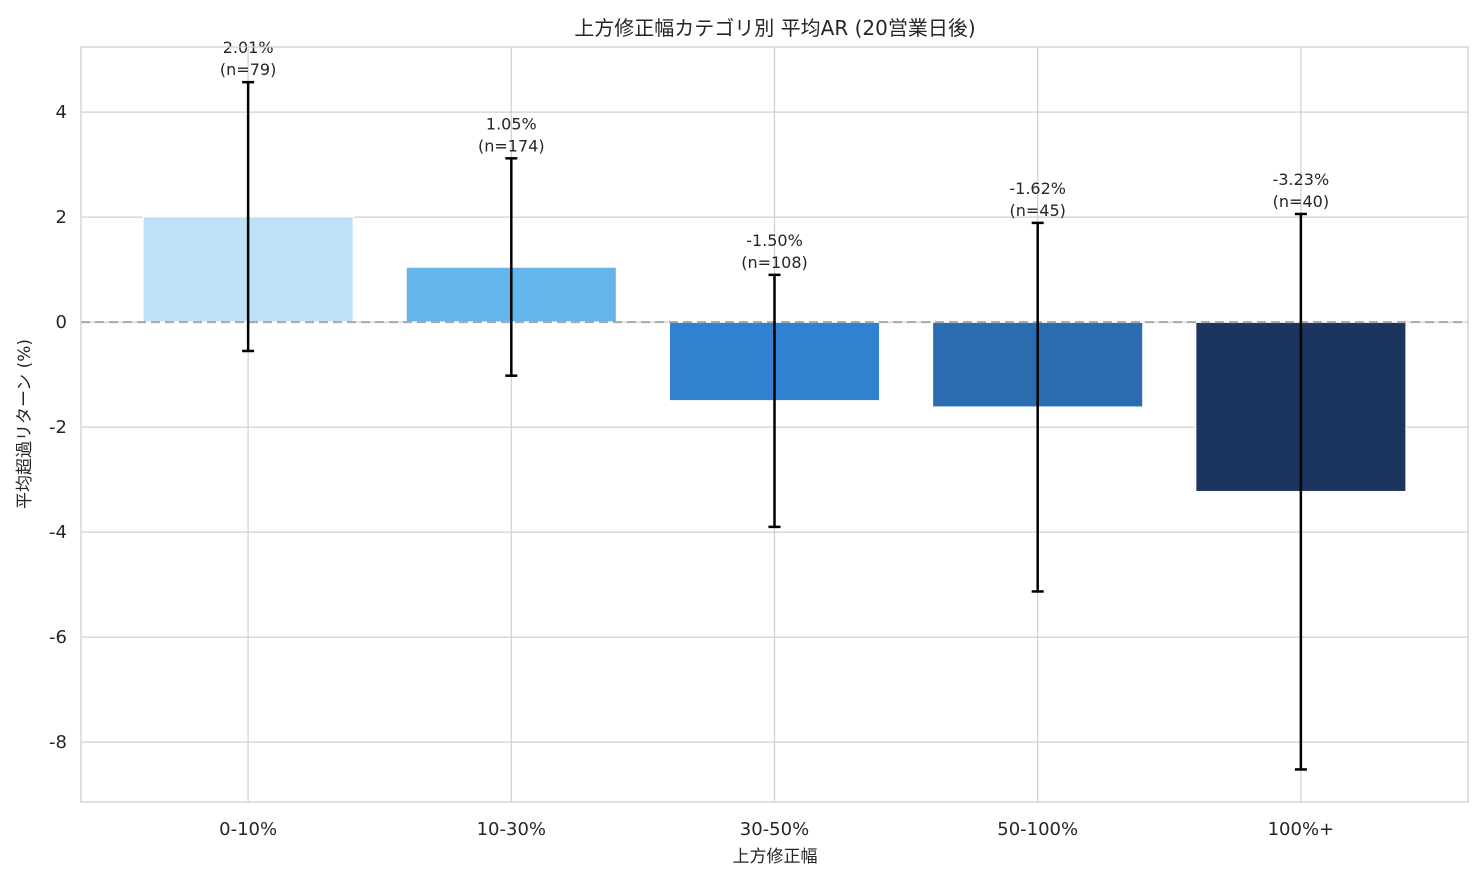  What do you see at coordinates (1301, 179) in the screenshot?
I see `value-label: -3.23%` at bounding box center [1301, 179].